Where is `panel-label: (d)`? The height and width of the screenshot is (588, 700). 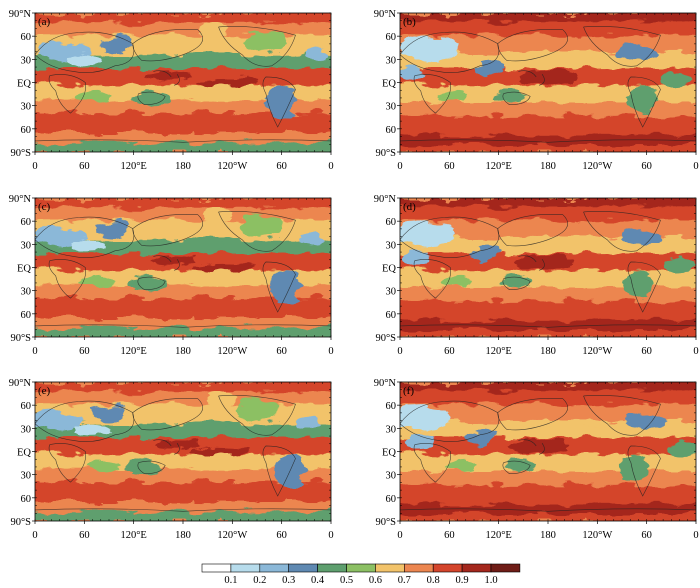
panel-label: (d) is located at coordinates (409, 207).